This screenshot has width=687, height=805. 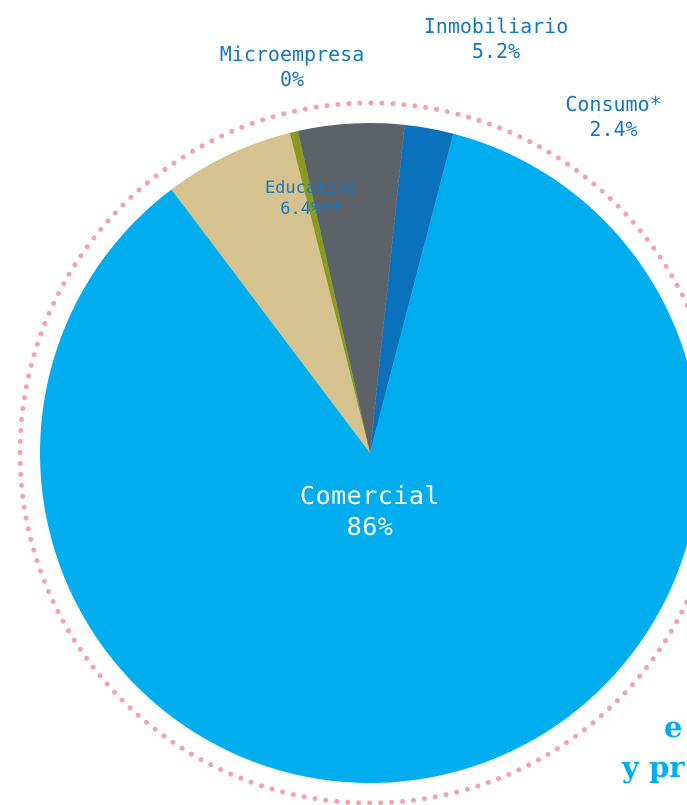 I want to click on label-inmobiliario: Inmobiliario 5.2%, so click(x=496, y=39).